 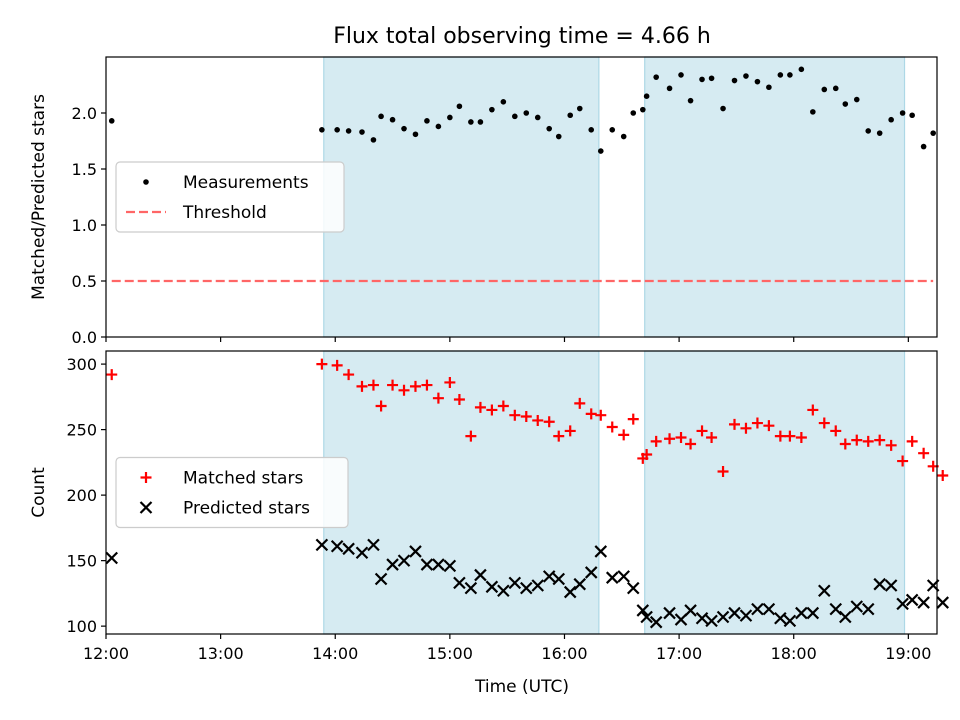 I want to click on x-tick-label: 15:00, so click(x=450, y=653).